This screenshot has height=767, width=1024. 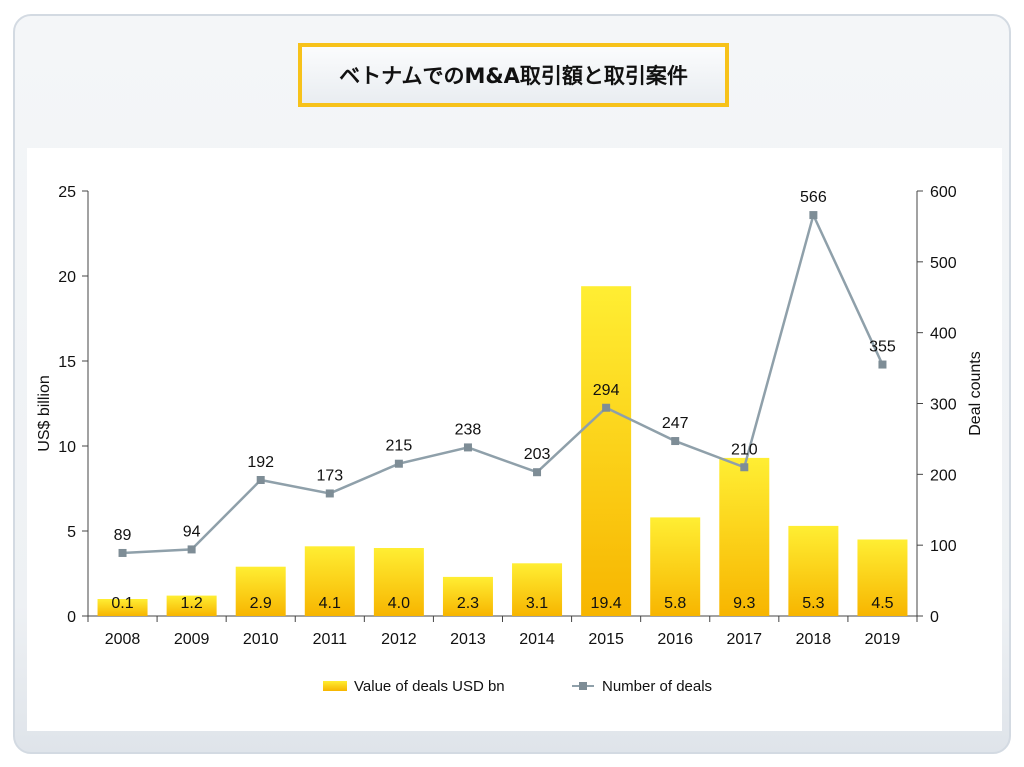 I want to click on title-banner: ベトナムでのM&A取引額と取引案件, so click(x=513, y=75).